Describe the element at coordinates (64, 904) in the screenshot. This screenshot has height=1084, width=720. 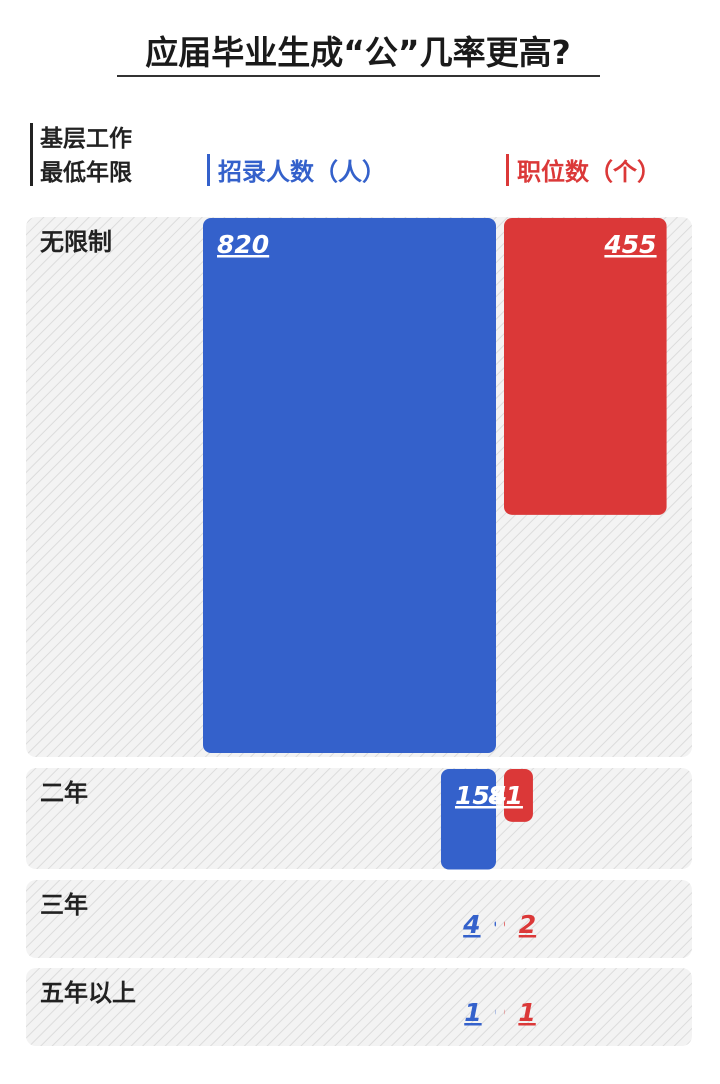
I see `category-label: 三年` at that location.